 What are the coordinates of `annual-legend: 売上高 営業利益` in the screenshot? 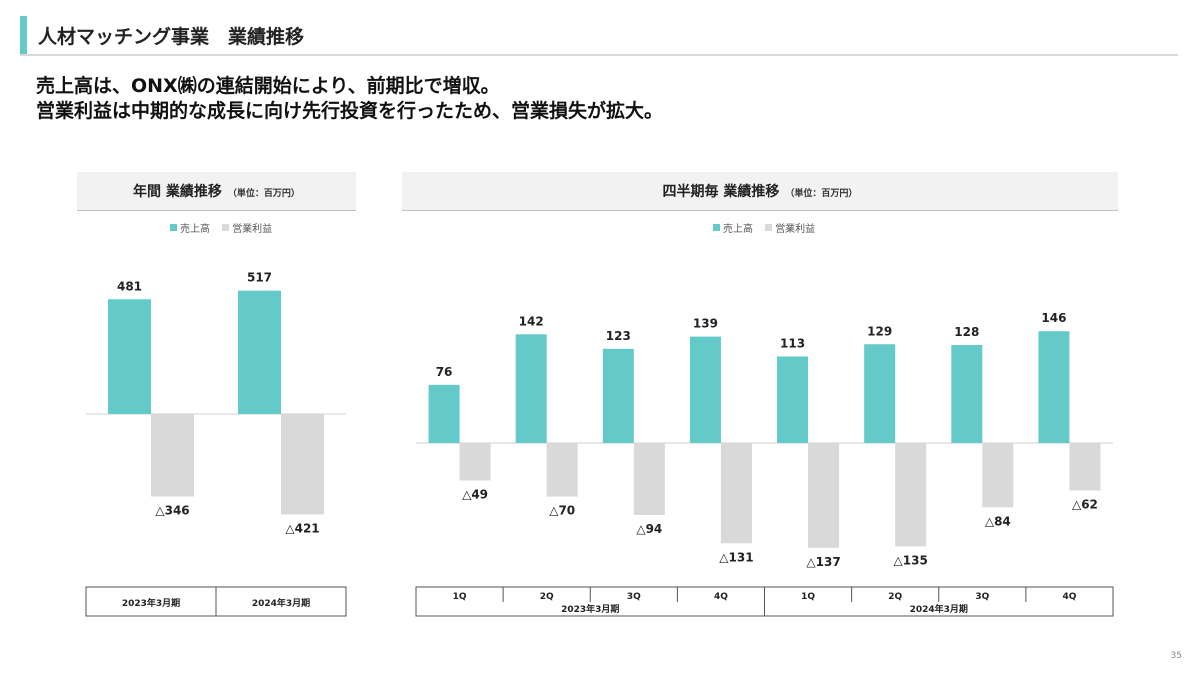 It's located at (225, 227).